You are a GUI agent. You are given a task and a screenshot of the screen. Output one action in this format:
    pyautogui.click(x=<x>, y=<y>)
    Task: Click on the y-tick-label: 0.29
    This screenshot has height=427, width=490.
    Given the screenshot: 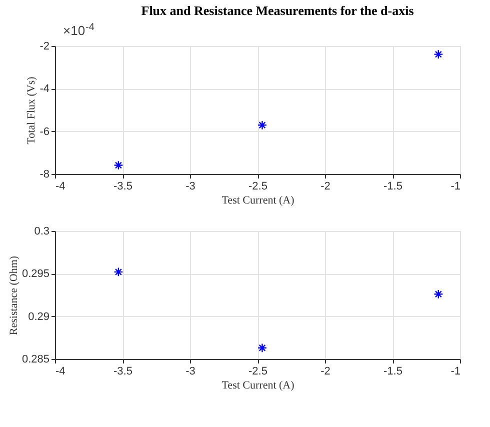 What is the action you would take?
    pyautogui.click(x=39, y=316)
    